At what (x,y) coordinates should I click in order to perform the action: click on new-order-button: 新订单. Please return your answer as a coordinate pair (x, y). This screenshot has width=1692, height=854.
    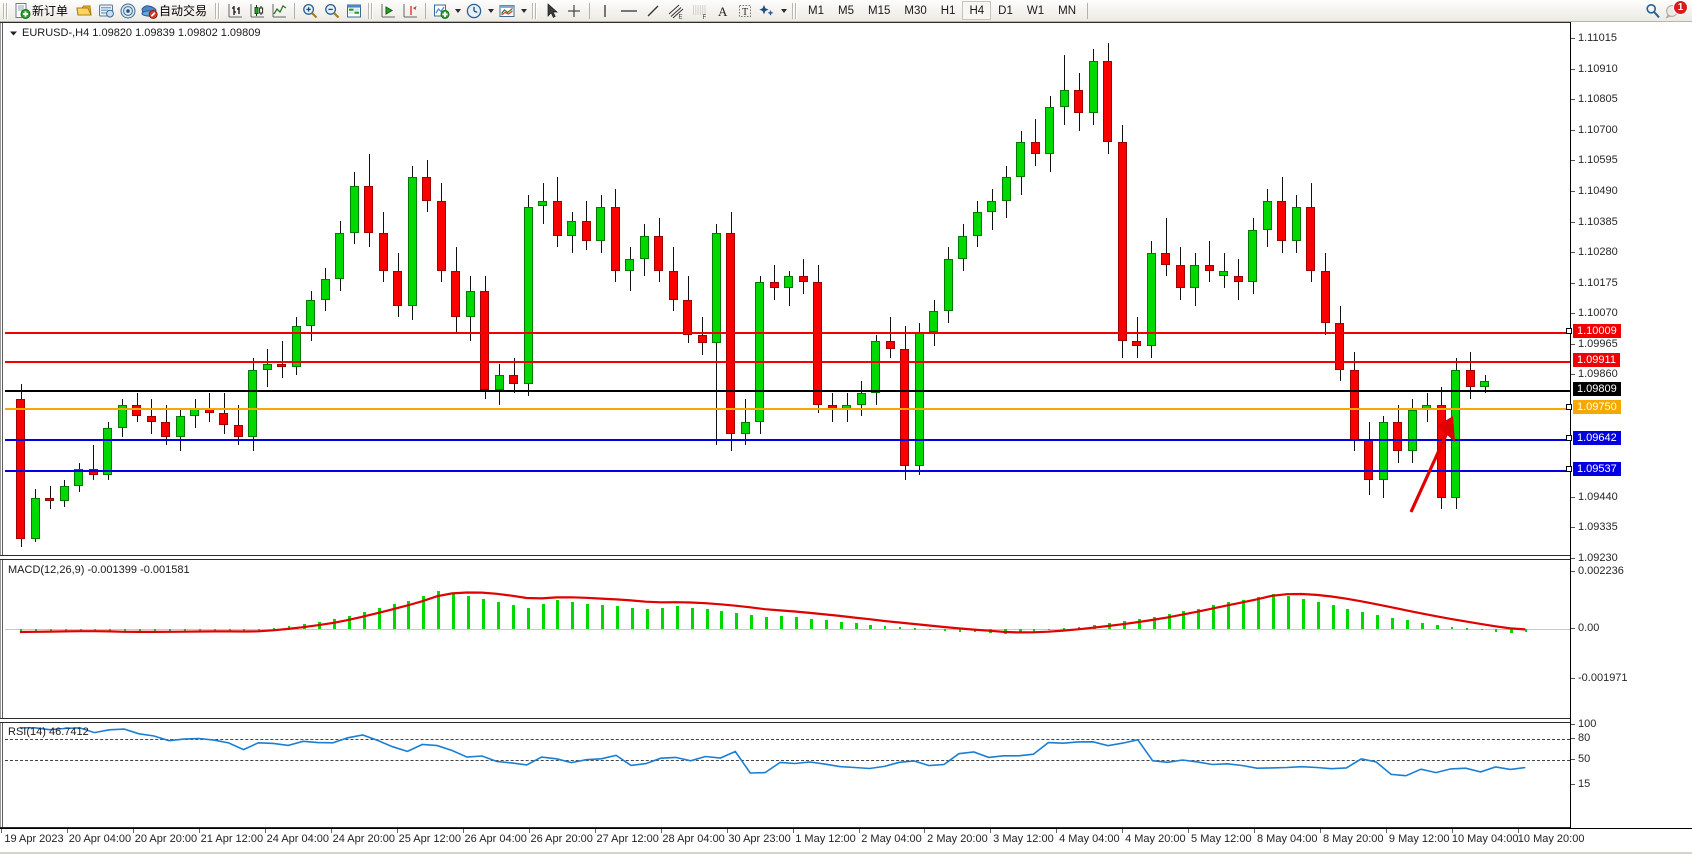
    Looking at the image, I should click on (42, 11).